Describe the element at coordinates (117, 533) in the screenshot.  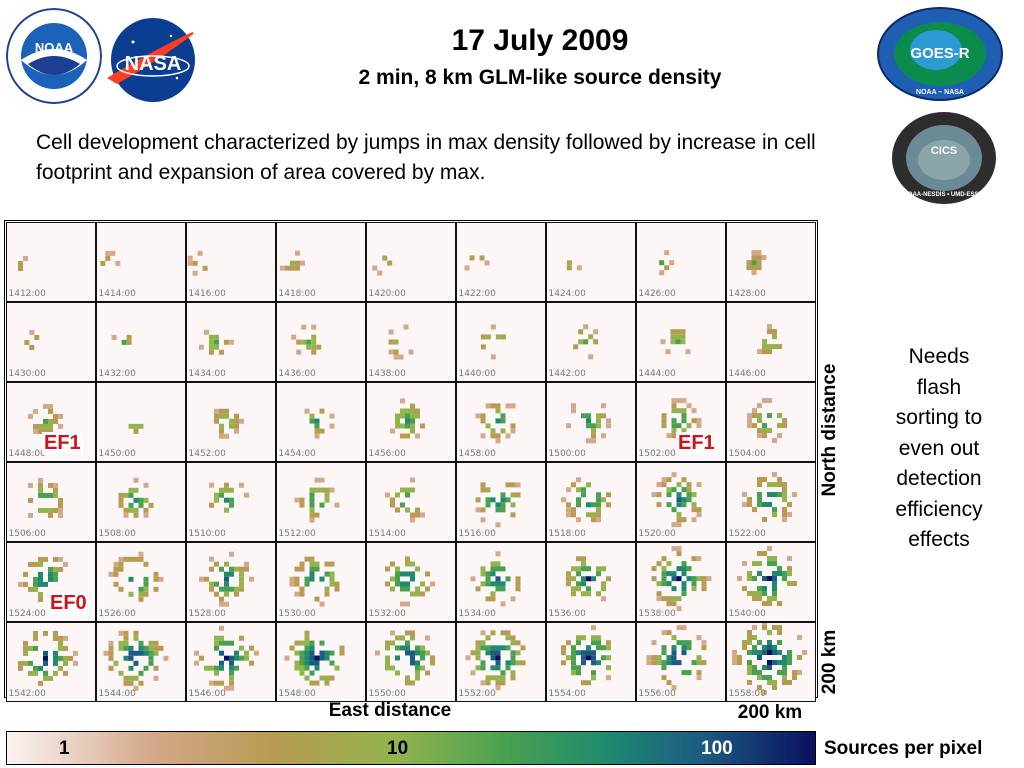
I see `panel-time-label: 1508:00` at that location.